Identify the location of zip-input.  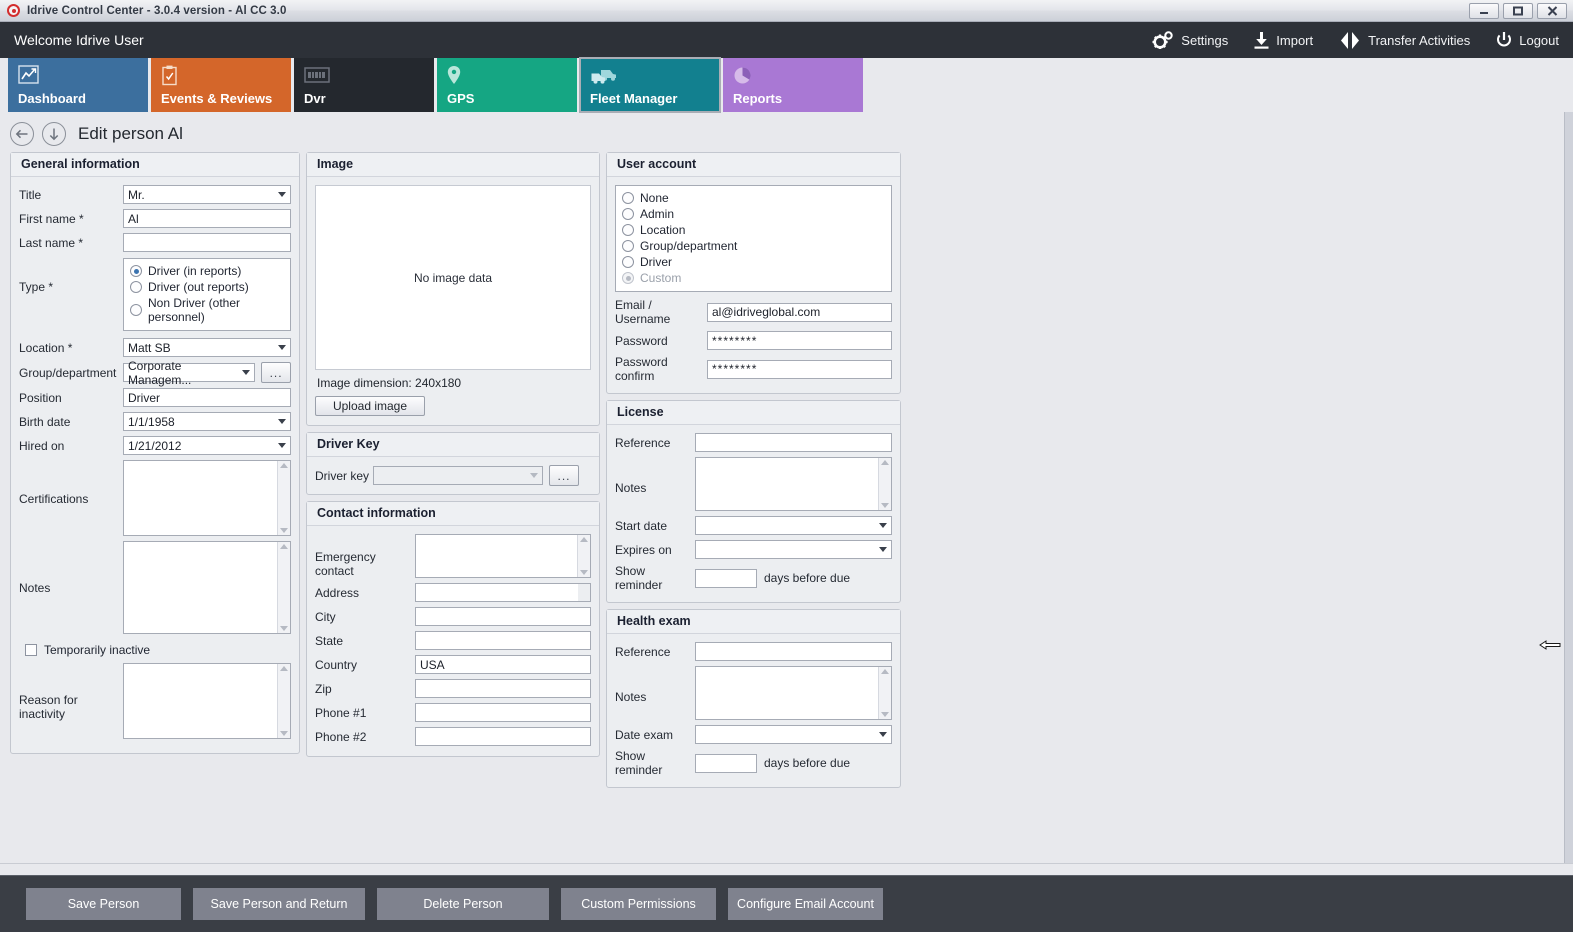
(503, 688).